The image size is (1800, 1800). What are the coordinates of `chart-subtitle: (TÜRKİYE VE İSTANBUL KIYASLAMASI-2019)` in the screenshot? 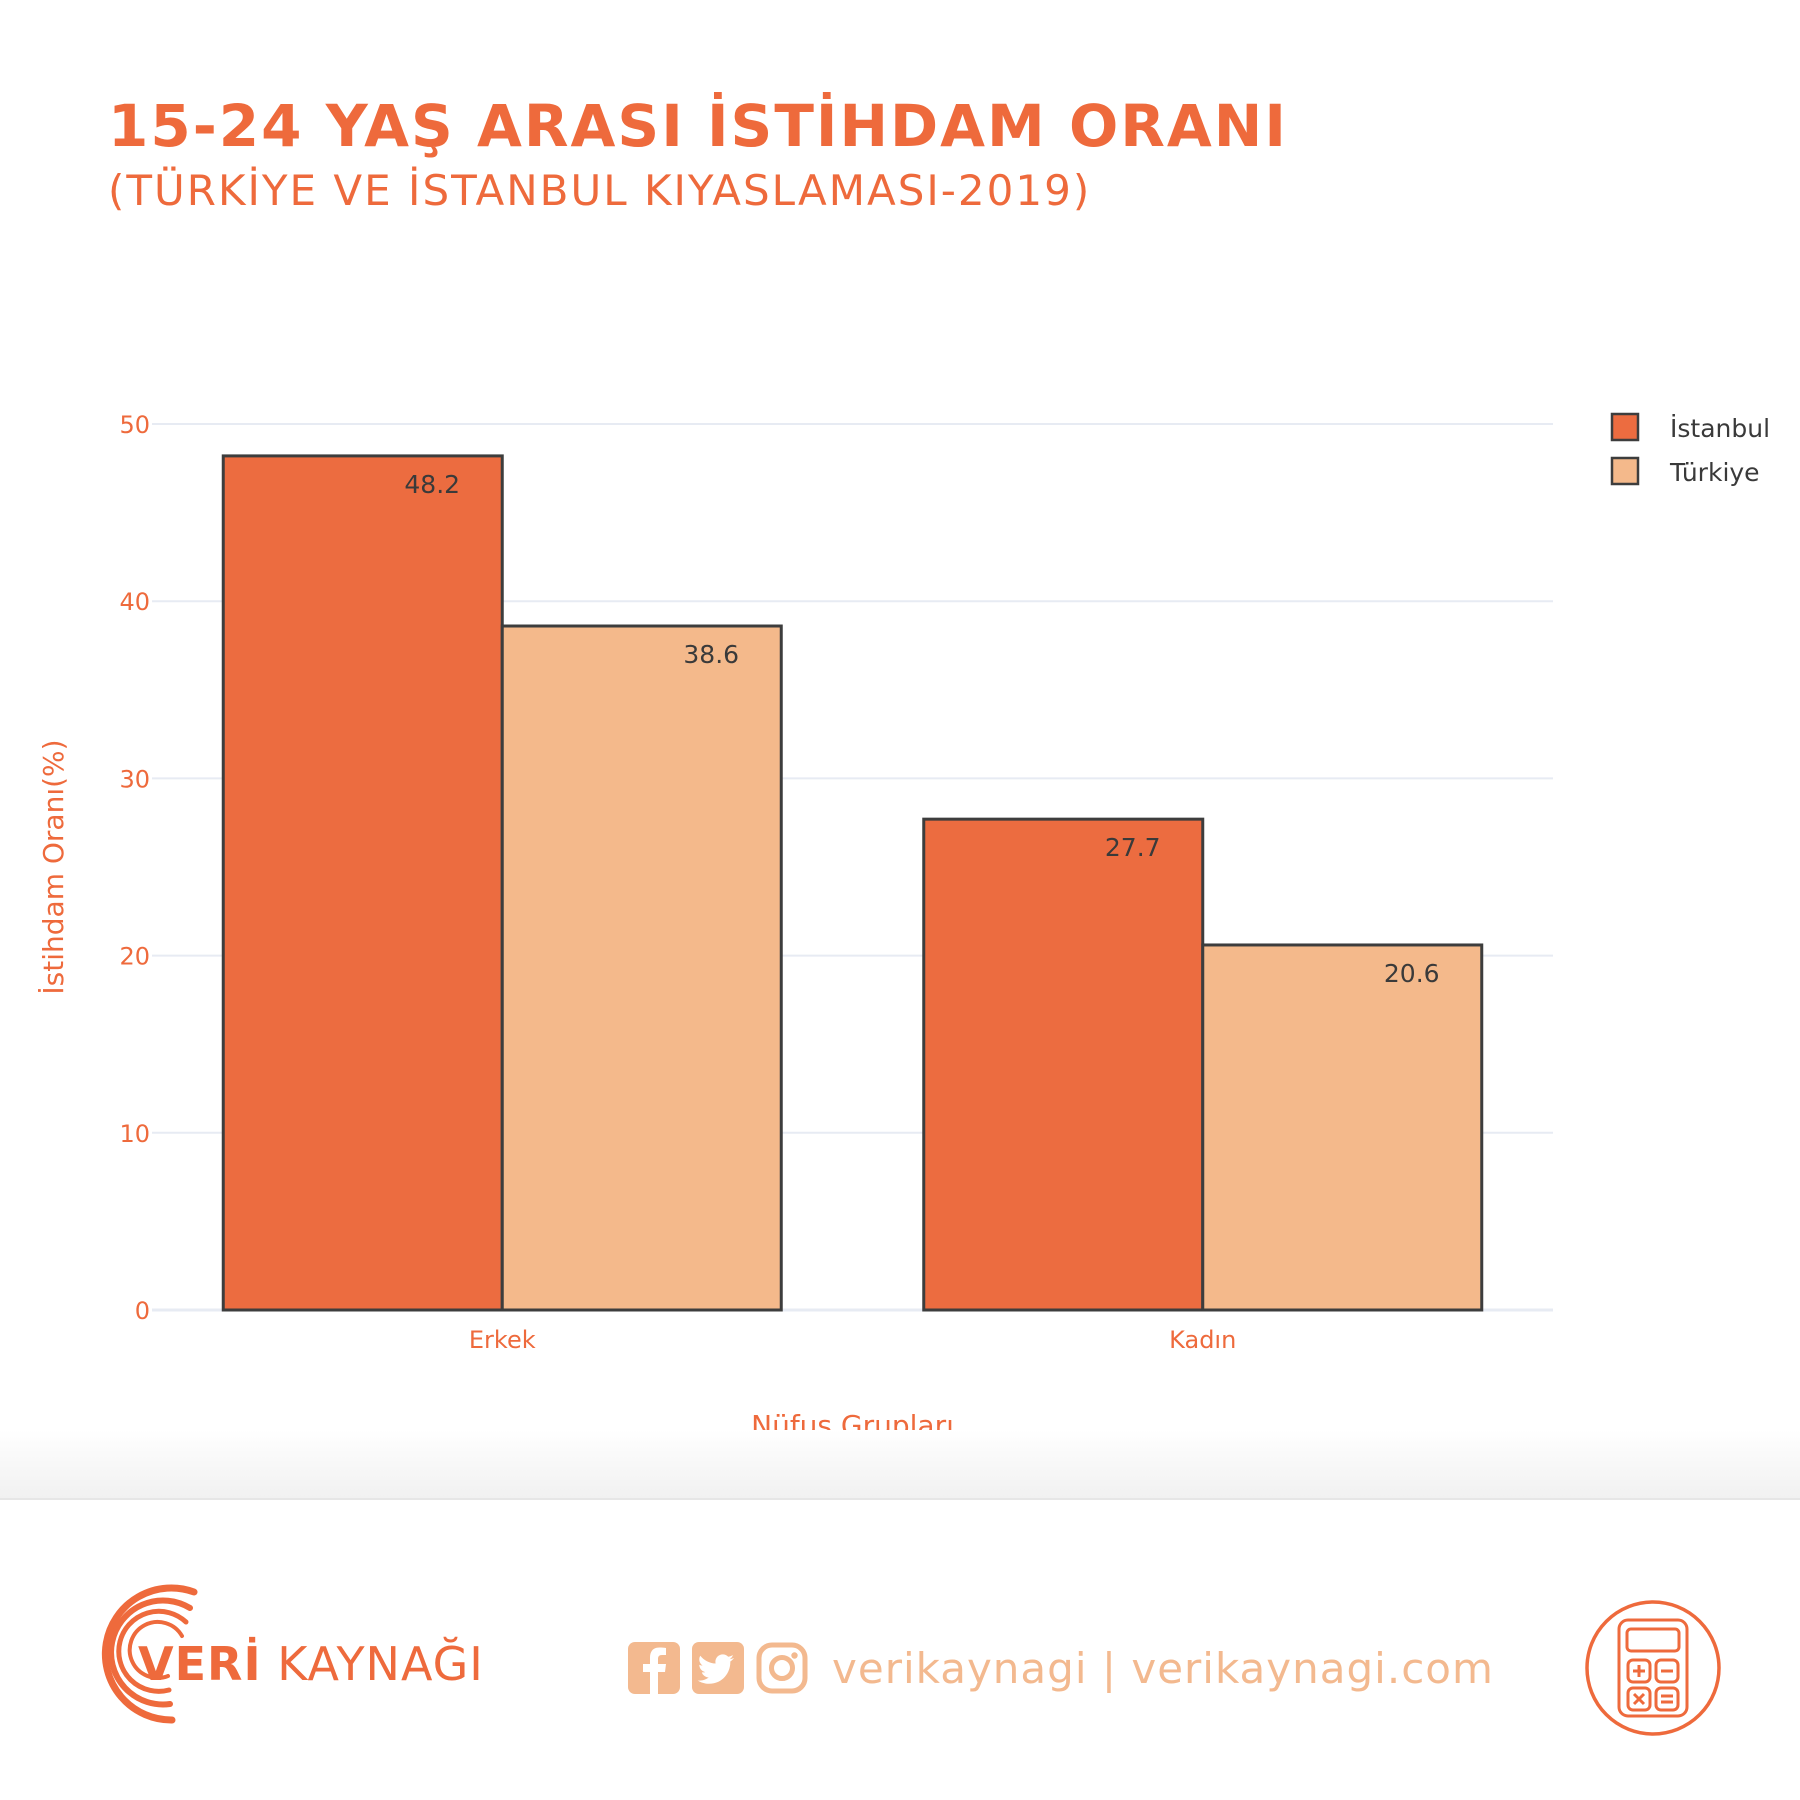 It's located at (600, 190).